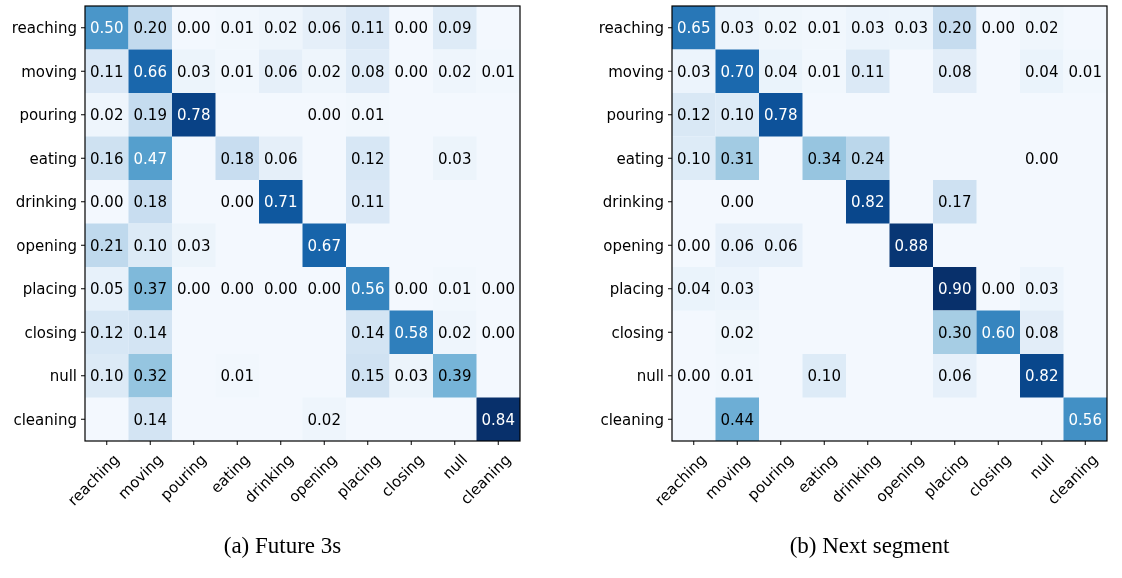  What do you see at coordinates (955, 289) in the screenshot?
I see `data-label: 0.90` at bounding box center [955, 289].